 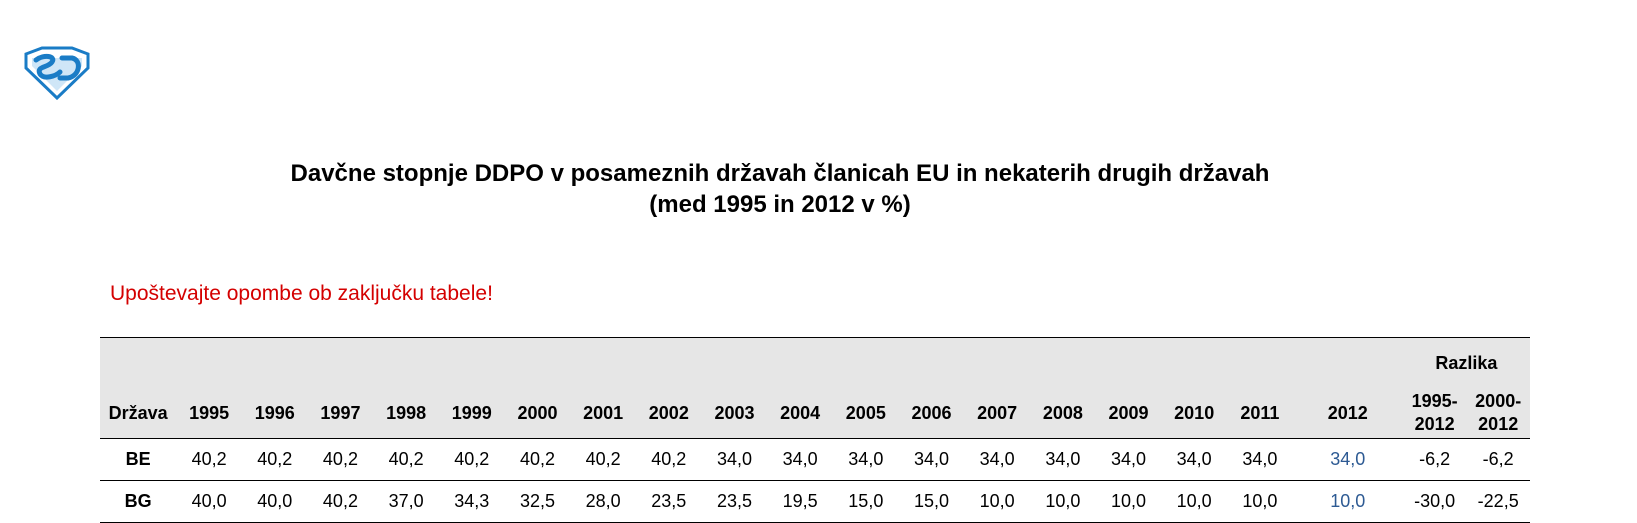 What do you see at coordinates (471, 413) in the screenshot?
I see `column-header: 1999` at bounding box center [471, 413].